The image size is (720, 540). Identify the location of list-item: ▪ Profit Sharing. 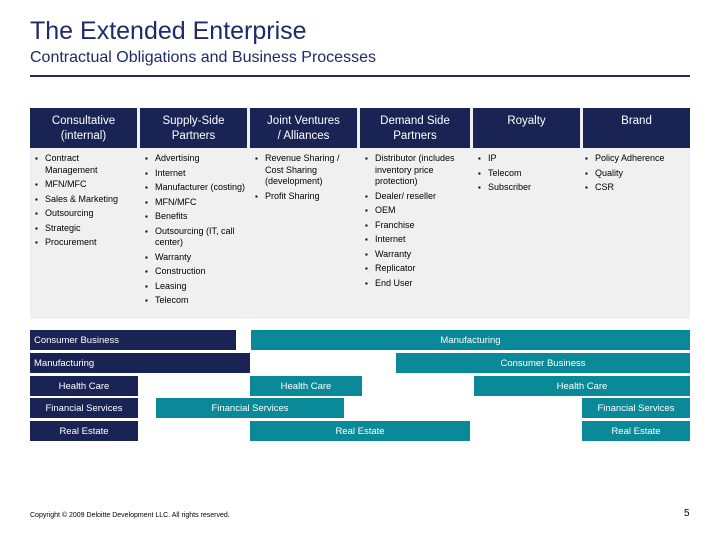
(305, 197).